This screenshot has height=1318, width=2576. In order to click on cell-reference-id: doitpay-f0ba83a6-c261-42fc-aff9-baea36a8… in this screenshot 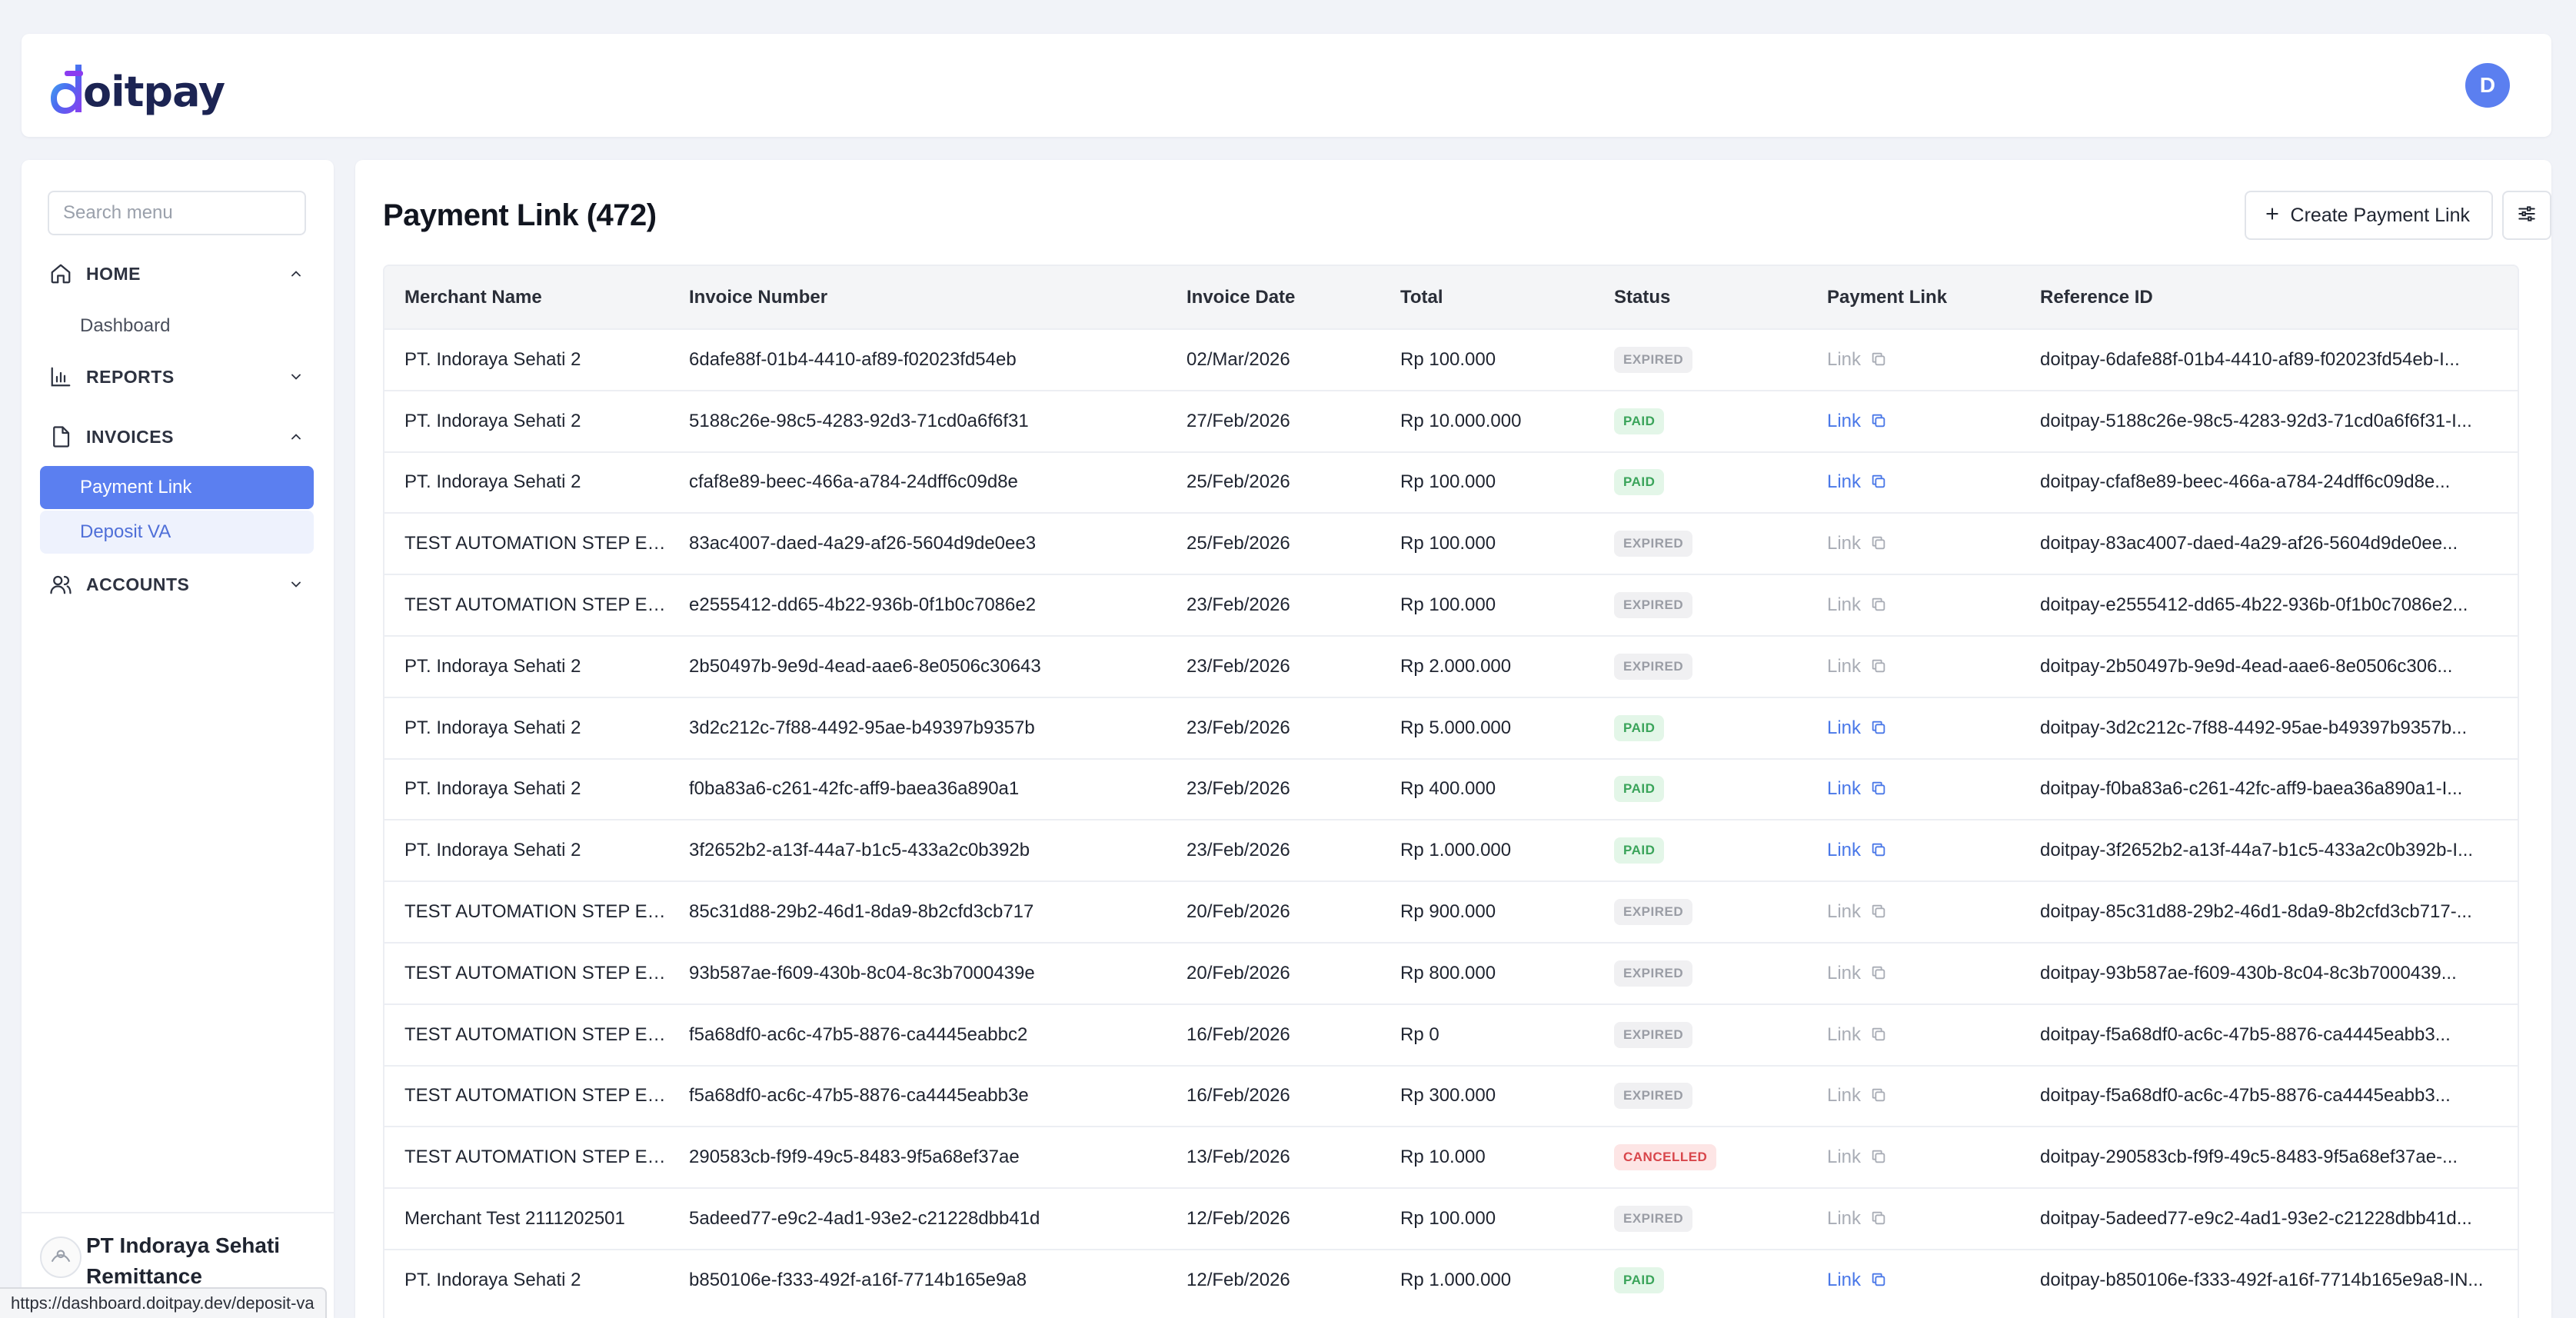, I will do `click(2269, 789)`.